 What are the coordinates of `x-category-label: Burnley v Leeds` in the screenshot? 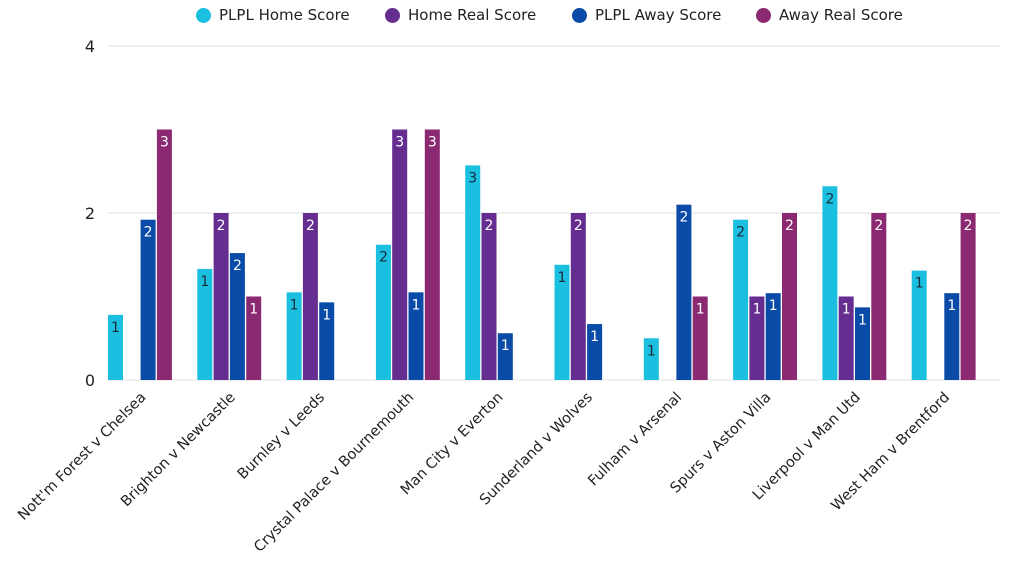 It's located at (281, 436).